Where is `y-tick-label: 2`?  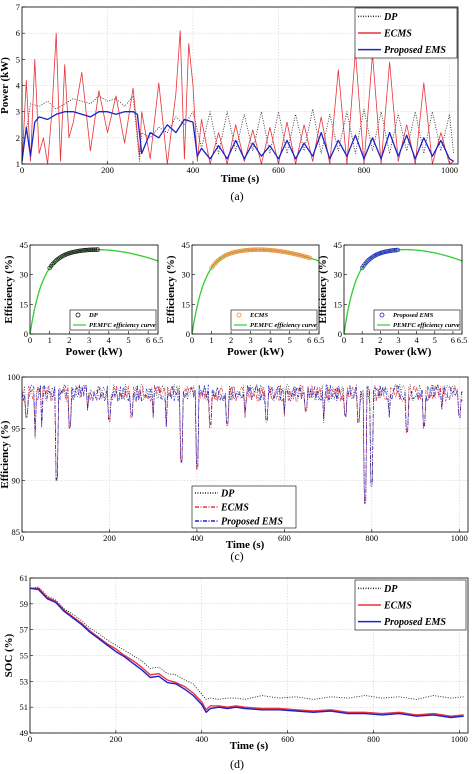 y-tick-label: 2 is located at coordinates (18, 138).